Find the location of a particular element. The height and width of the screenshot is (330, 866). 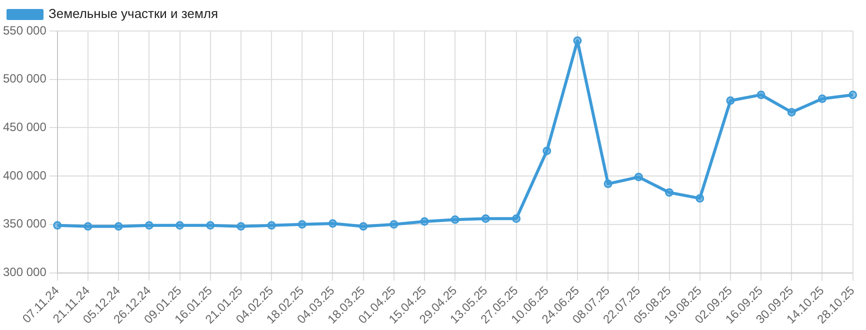

y-tick-label: 350 000 is located at coordinates (24, 223).